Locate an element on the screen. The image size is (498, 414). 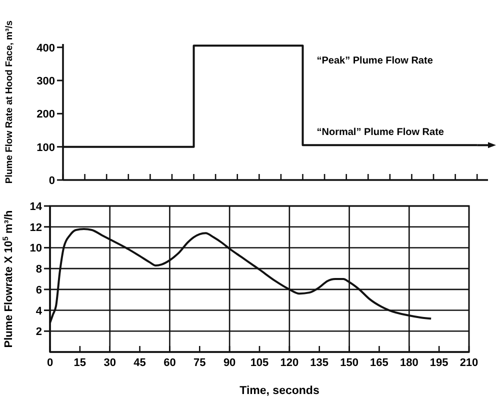
y-tick-label: 100 is located at coordinates (45, 148).